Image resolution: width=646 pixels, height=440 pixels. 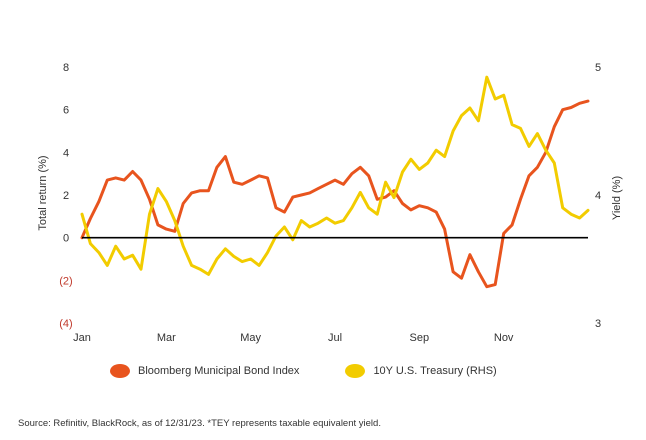 I want to click on x-axis-ticks: Jan Mar May Jul Sep Nov, so click(x=293, y=338).